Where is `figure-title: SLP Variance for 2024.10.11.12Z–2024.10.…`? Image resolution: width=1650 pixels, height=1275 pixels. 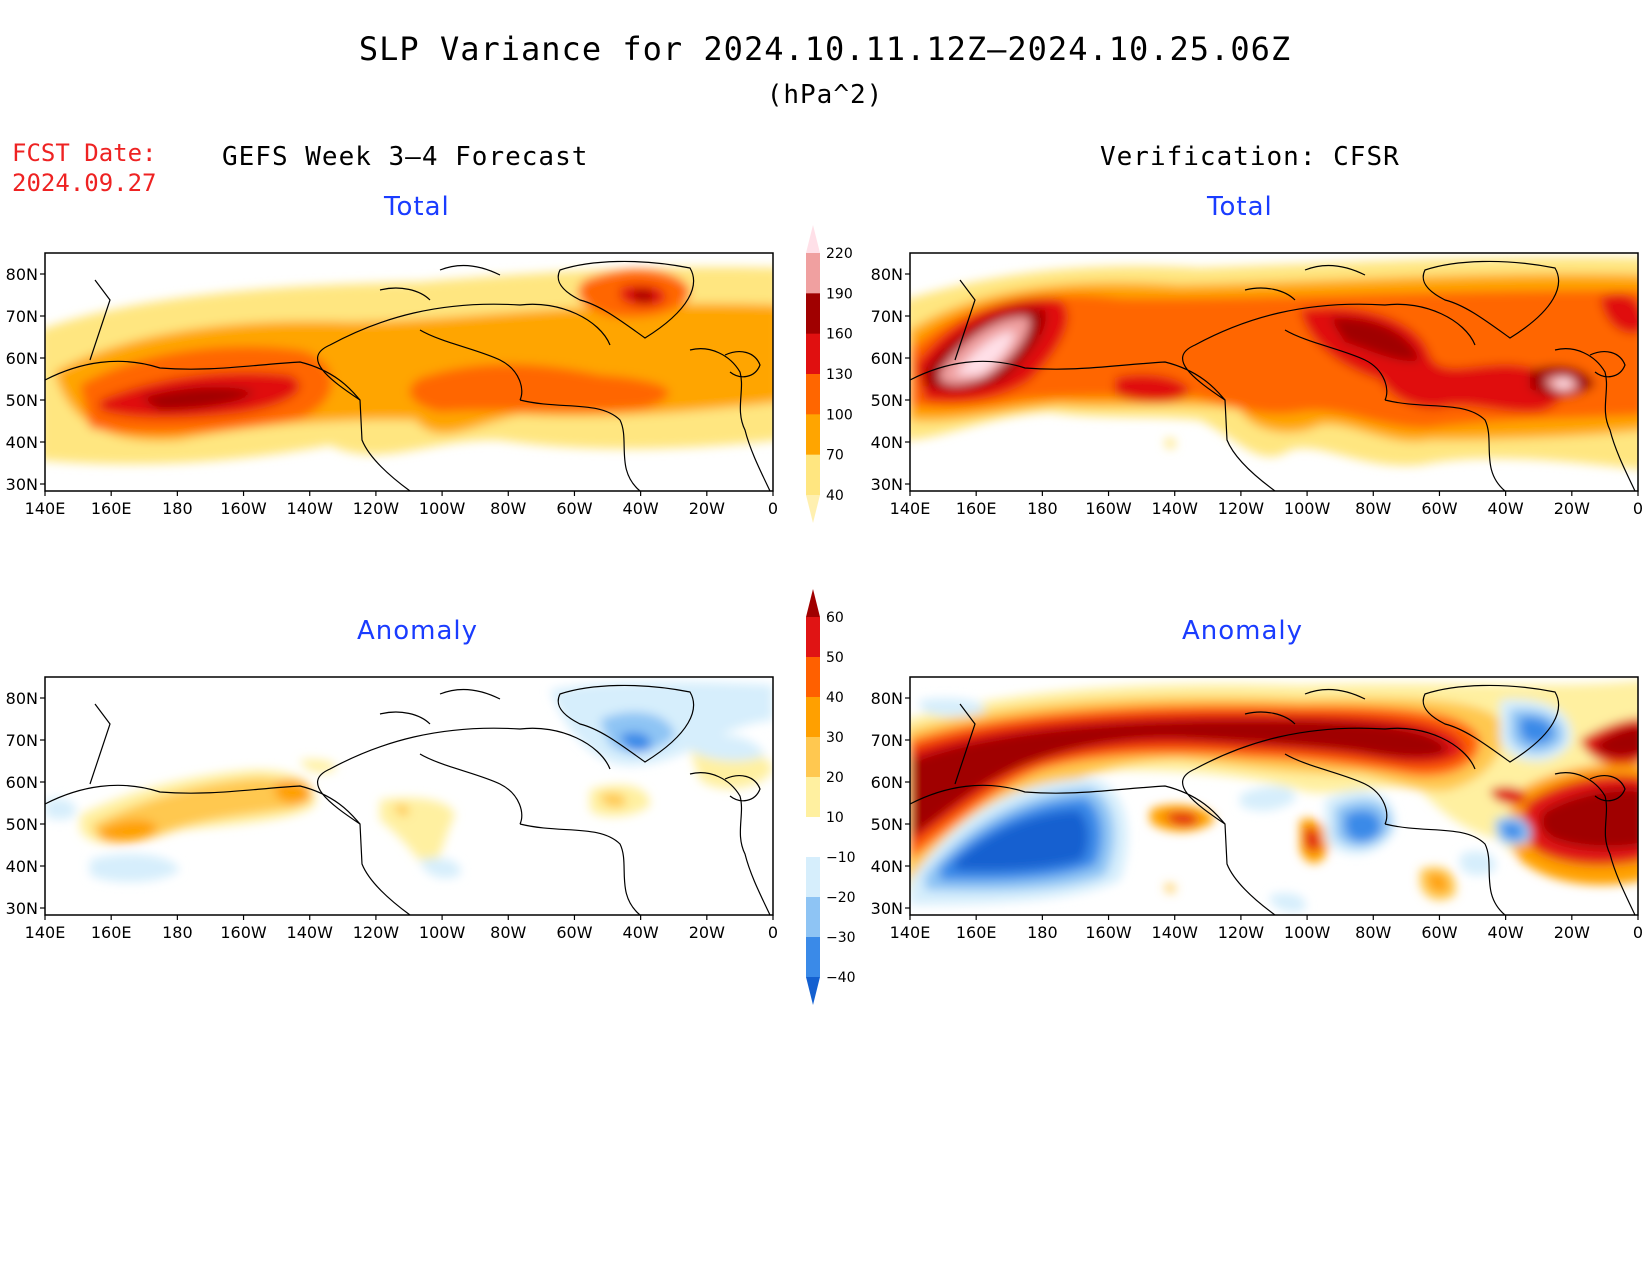 figure-title: SLP Variance for 2024.10.11.12Z–2024.10.… is located at coordinates (825, 49).